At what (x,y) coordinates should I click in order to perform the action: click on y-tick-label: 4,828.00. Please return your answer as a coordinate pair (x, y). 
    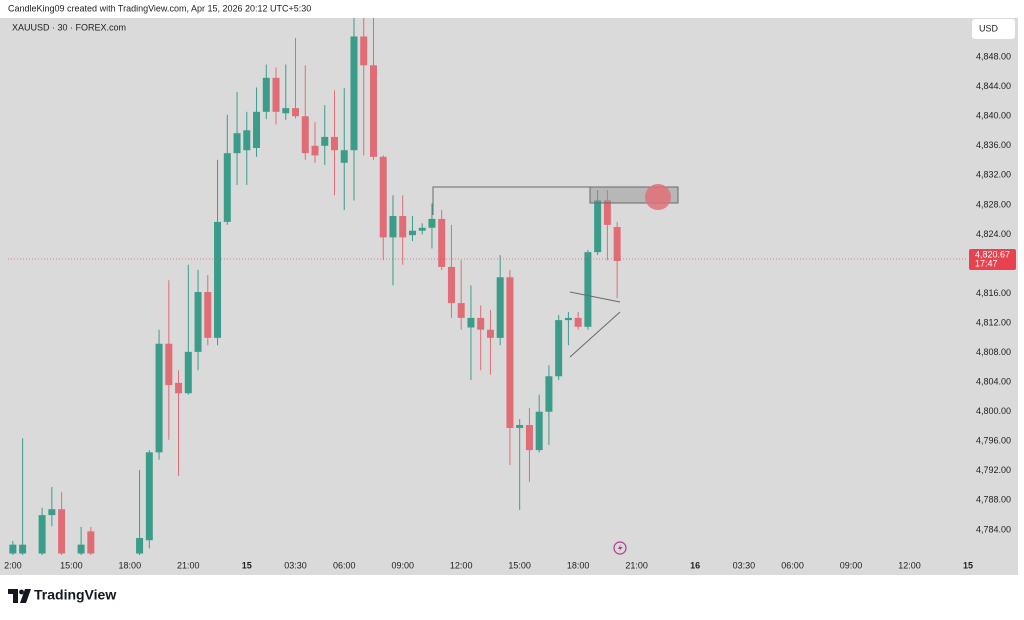
    Looking at the image, I should click on (993, 204).